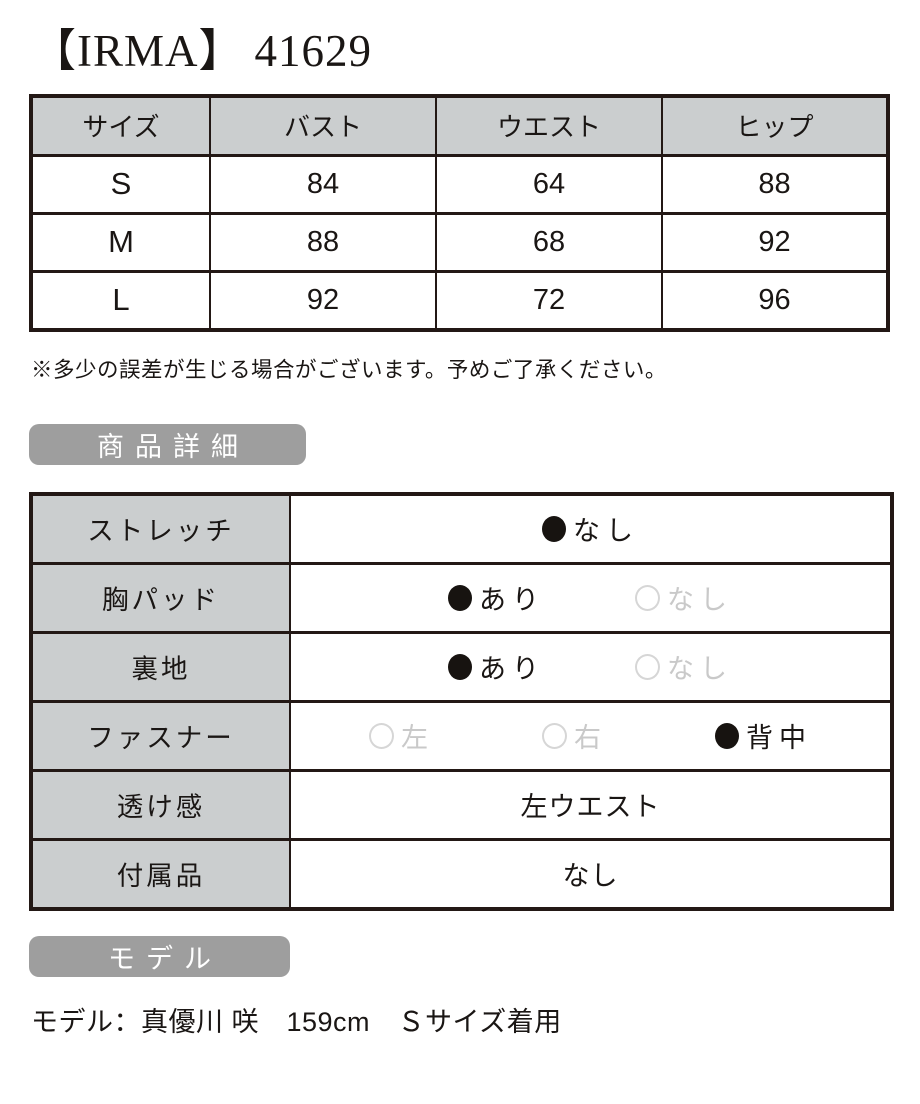  What do you see at coordinates (323, 184) in the screenshot?
I see `bust-cell: 84` at bounding box center [323, 184].